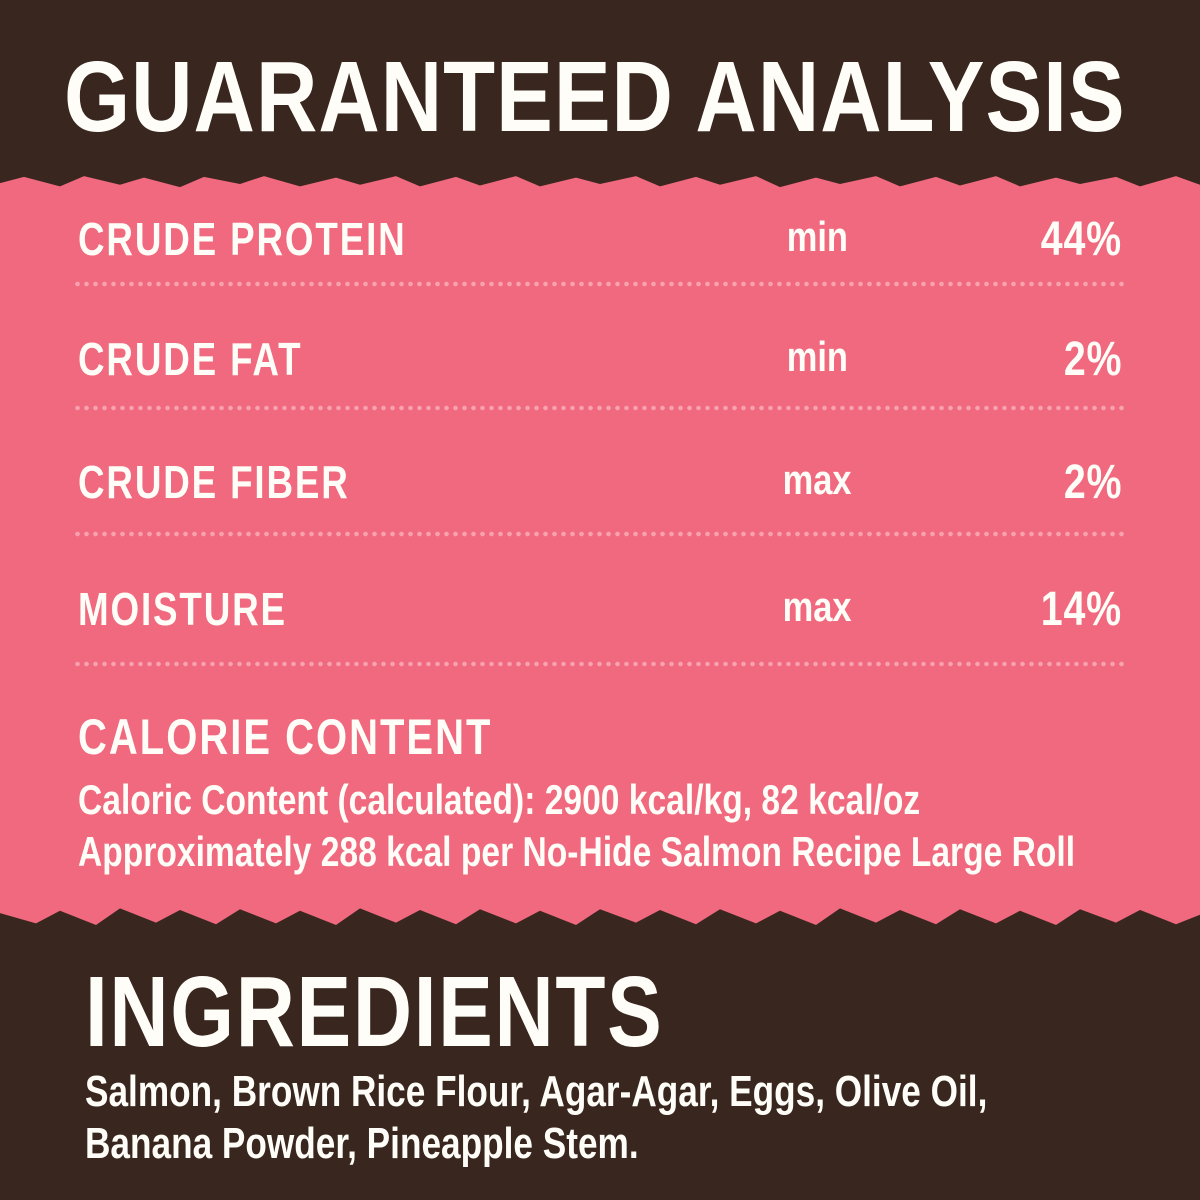 This screenshot has width=1200, height=1200. I want to click on table-row: CRUDE FIBER max 2%, so click(600, 483).